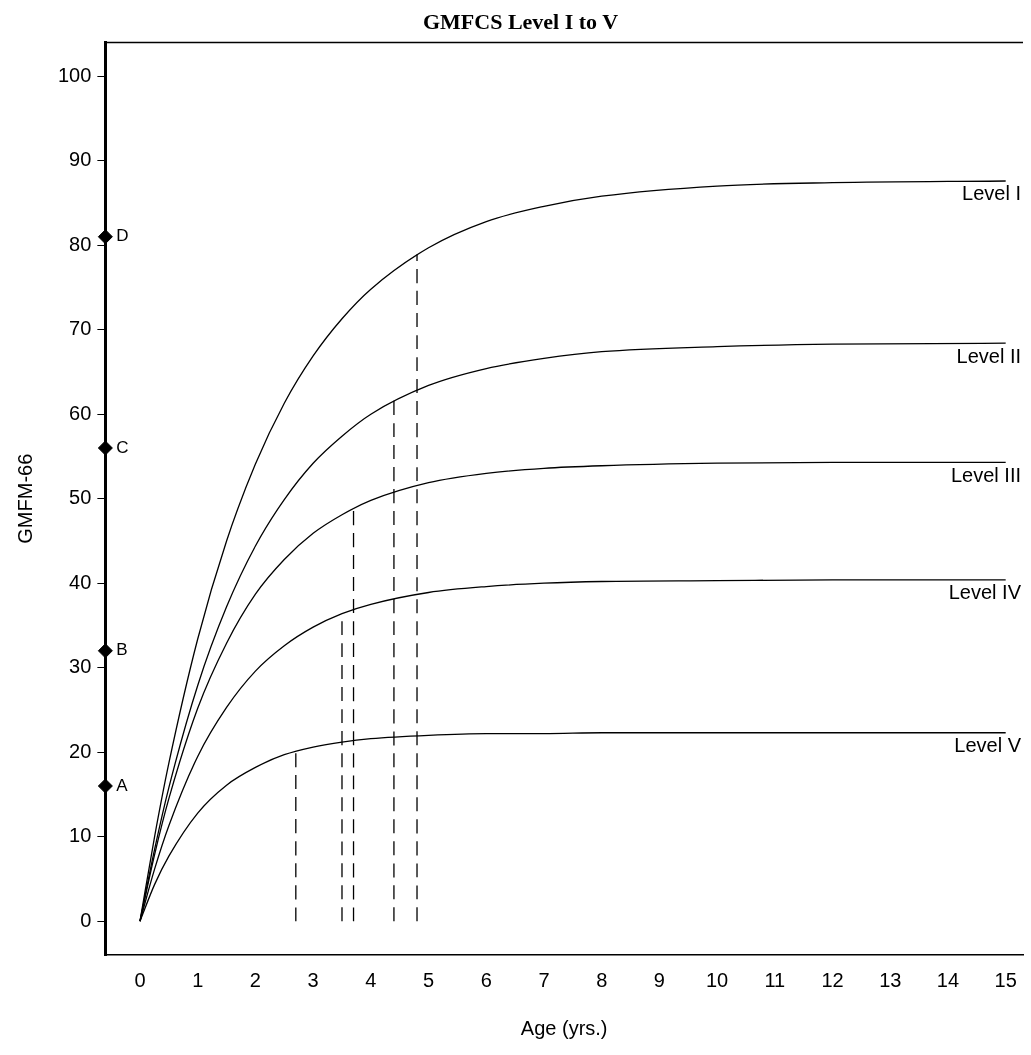 This screenshot has width=1031, height=1055. What do you see at coordinates (371, 979) in the screenshot?
I see `x-tick-label: 4` at bounding box center [371, 979].